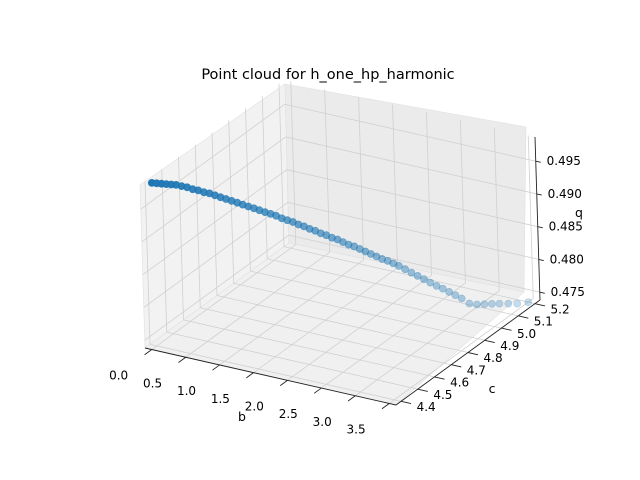 Image resolution: width=640 pixels, height=480 pixels. Describe the element at coordinates (537, 218) in the screenshot. I see `z-axis-line` at that location.